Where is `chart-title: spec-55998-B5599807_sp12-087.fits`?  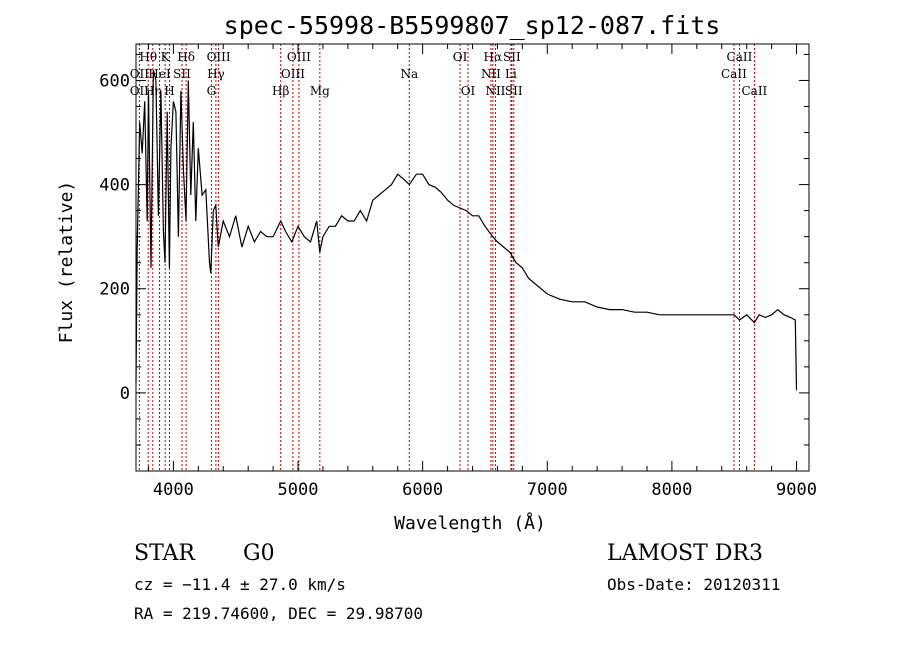 chart-title: spec-55998-B5599807_sp12-087.fits is located at coordinates (472, 25).